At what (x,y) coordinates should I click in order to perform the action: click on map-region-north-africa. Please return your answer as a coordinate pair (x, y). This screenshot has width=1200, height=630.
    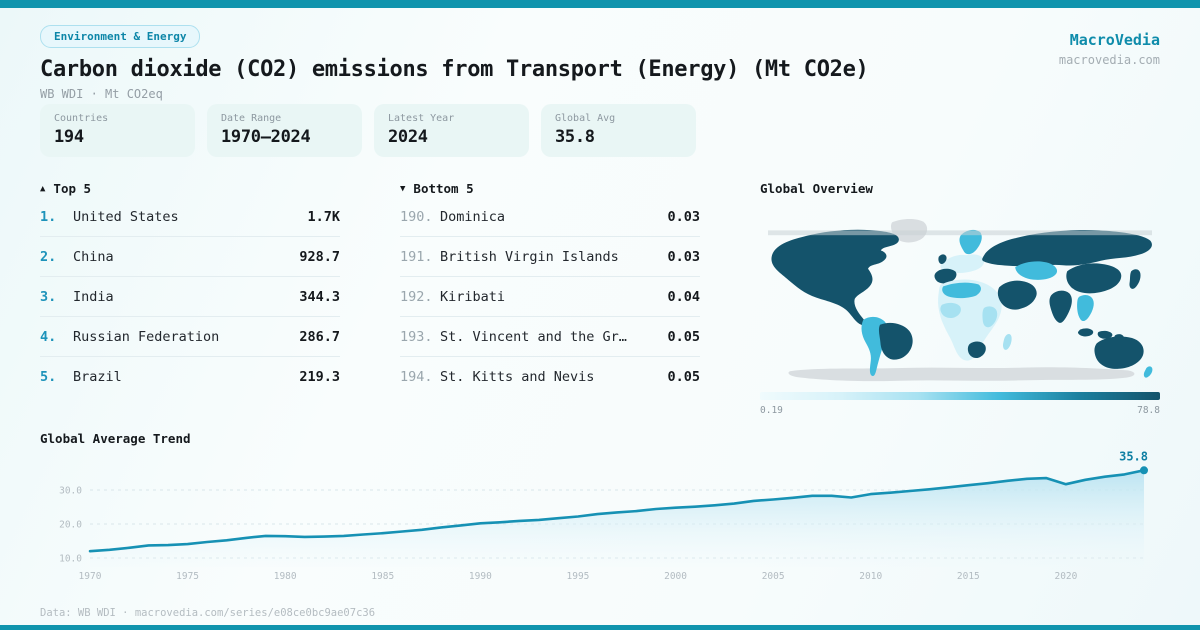
    Looking at the image, I should click on (961, 290).